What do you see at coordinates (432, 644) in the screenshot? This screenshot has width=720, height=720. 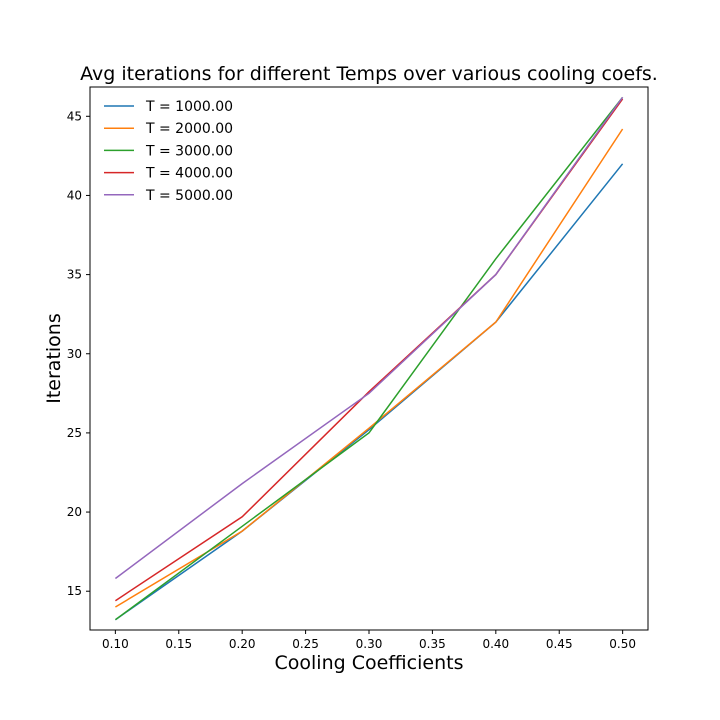 I see `x-tick-label: 0.35` at bounding box center [432, 644].